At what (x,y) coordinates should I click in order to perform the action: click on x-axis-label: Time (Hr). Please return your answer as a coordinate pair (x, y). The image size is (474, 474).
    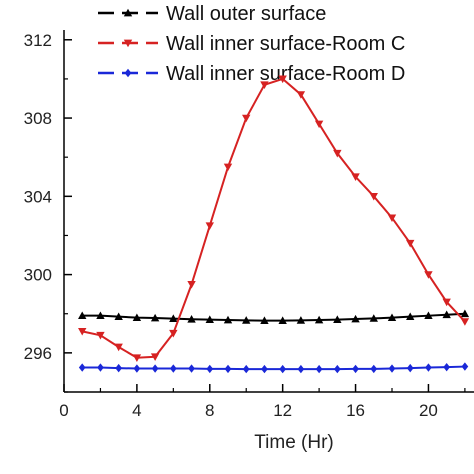
    Looking at the image, I should click on (294, 442).